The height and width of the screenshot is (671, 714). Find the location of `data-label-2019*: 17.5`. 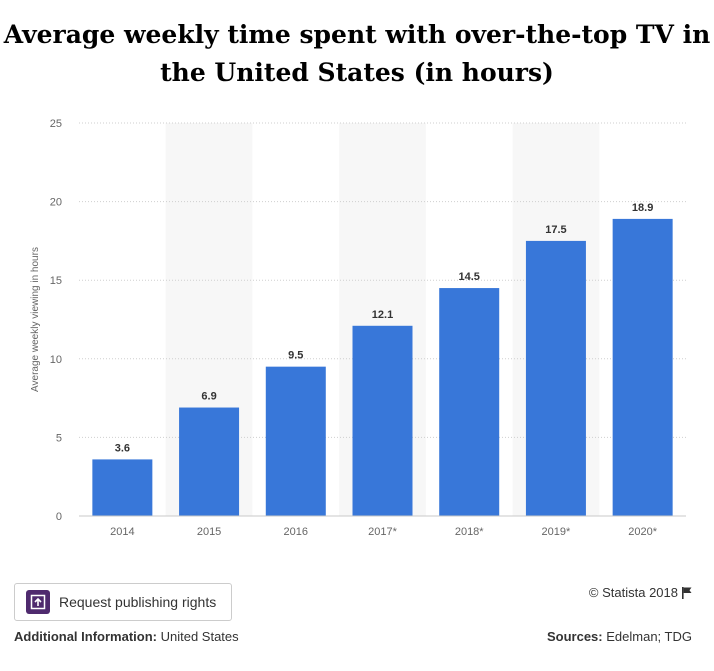

data-label-2019*: 17.5 is located at coordinates (555, 230).